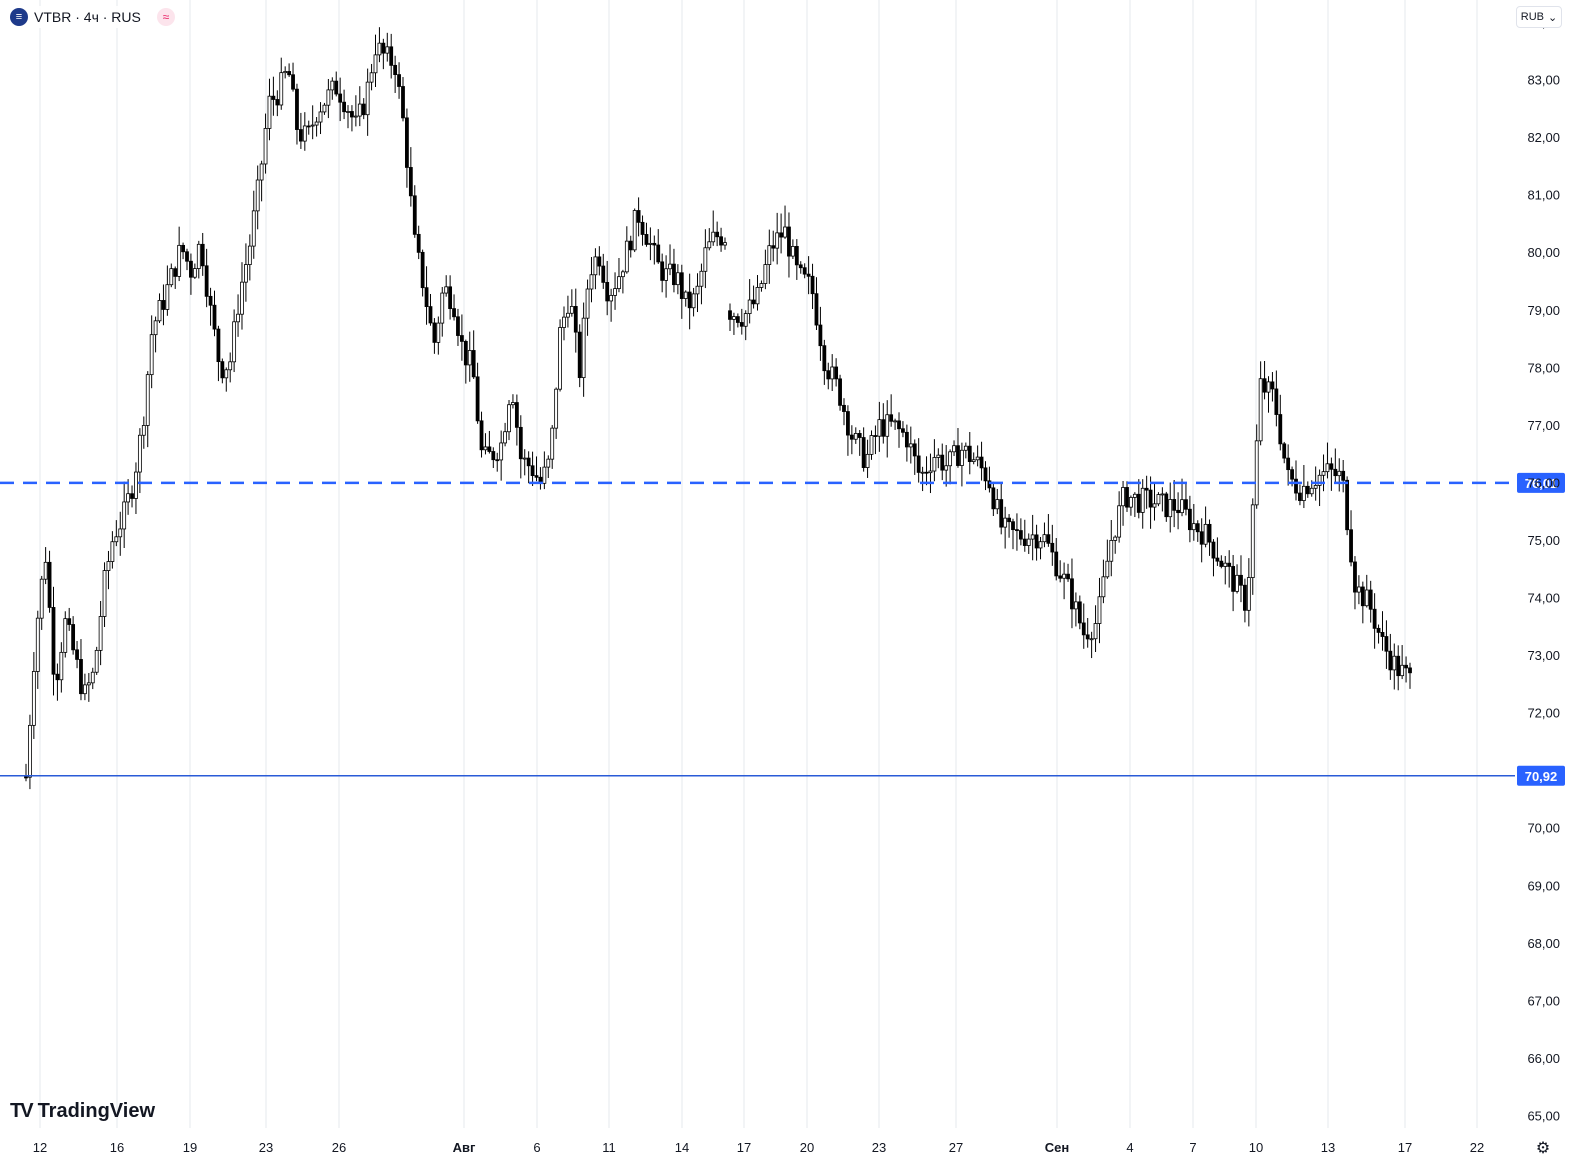 This screenshot has width=1572, height=1171. I want to click on list-icon: ≡, so click(19, 17).